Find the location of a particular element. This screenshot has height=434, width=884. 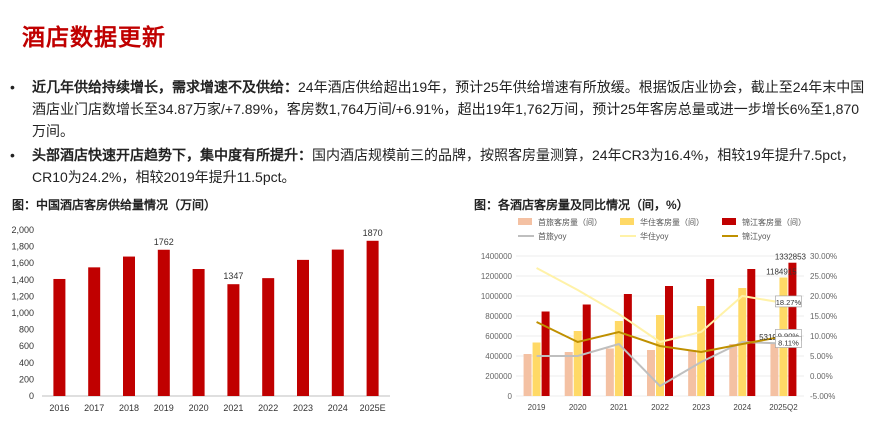

y-right-tick-label: 20.00% is located at coordinates (823, 296).